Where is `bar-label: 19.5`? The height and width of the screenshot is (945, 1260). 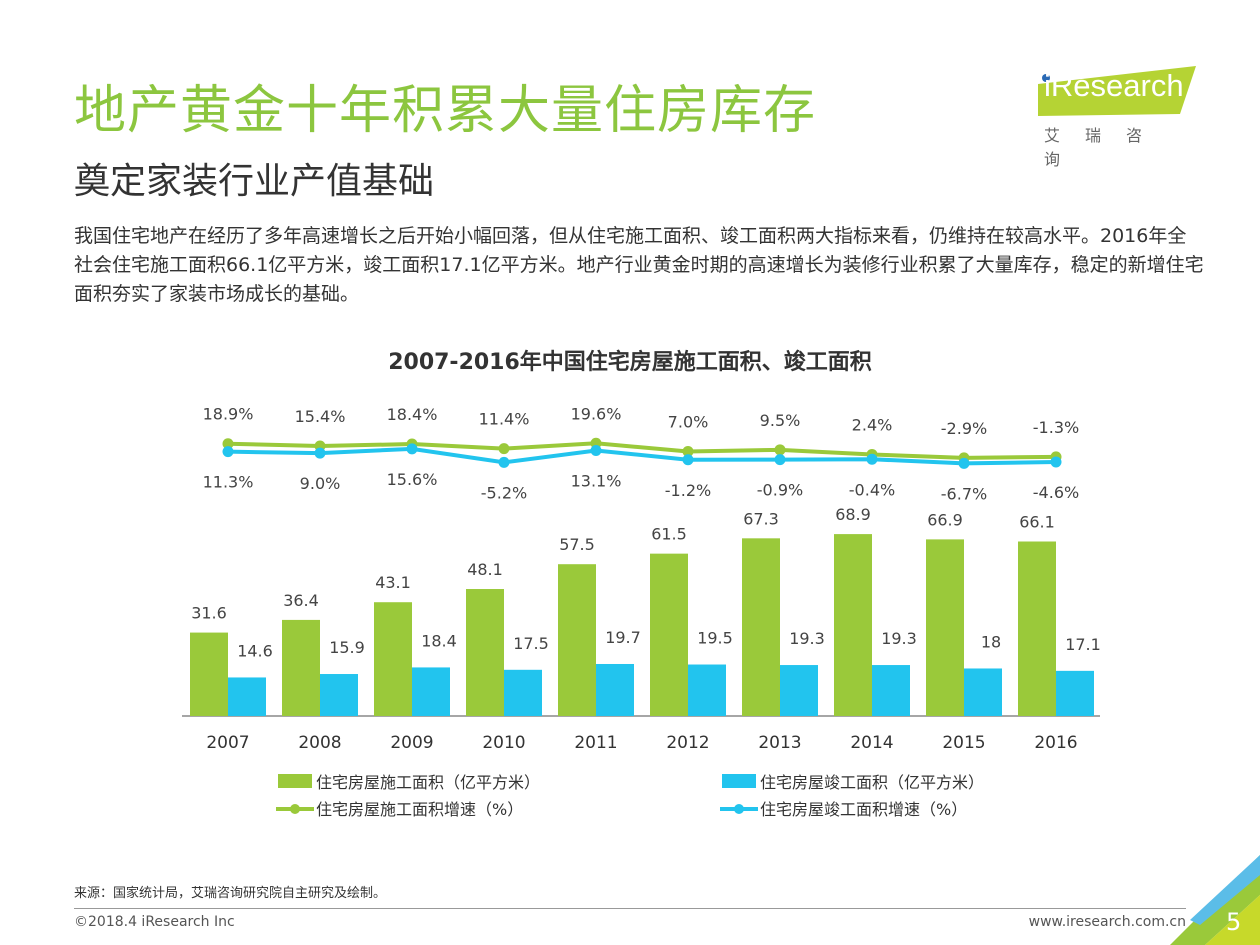 bar-label: 19.5 is located at coordinates (715, 638).